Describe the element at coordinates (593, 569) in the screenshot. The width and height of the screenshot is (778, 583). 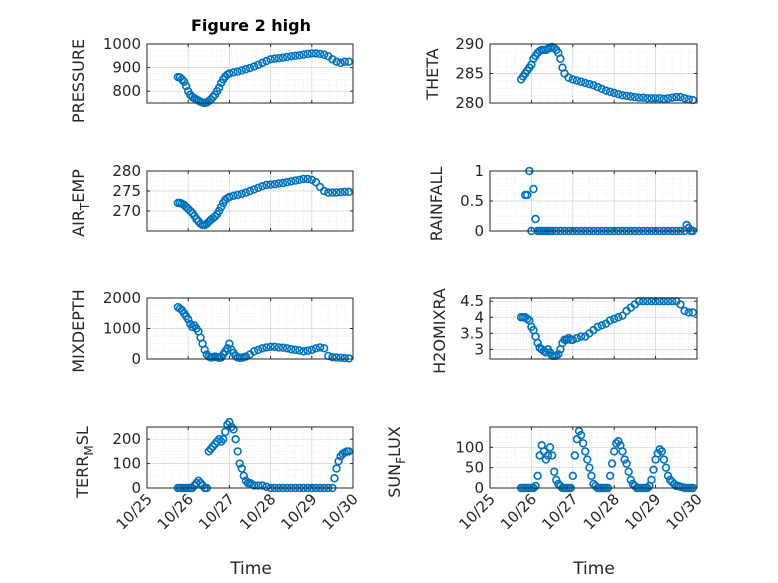
I see `xlabel-sun-flux: Time` at that location.